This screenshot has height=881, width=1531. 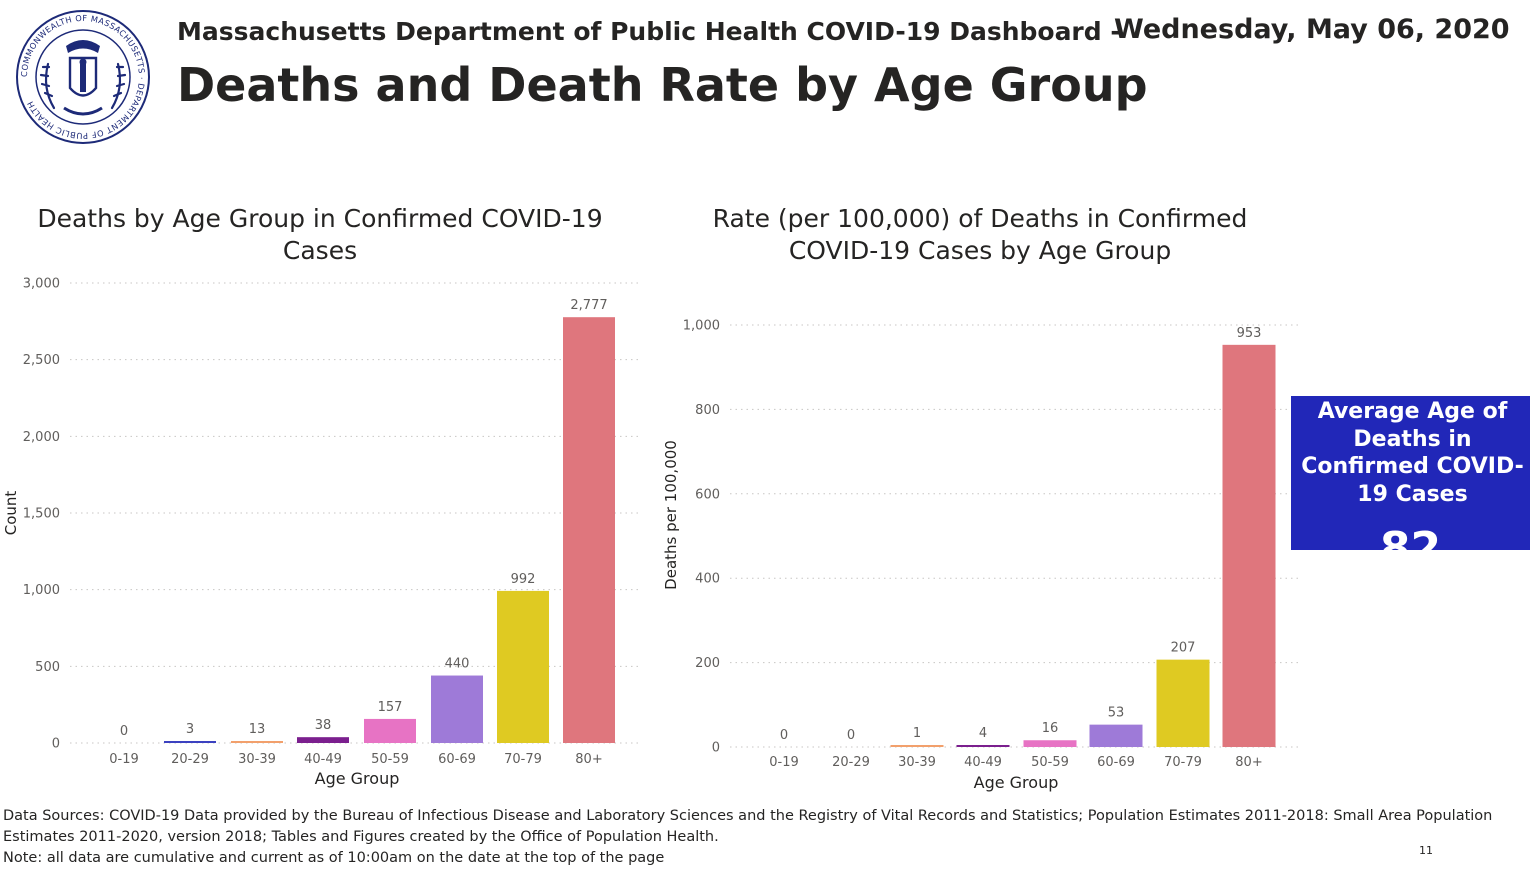 What do you see at coordinates (917, 733) in the screenshot?
I see `data-label: 1` at bounding box center [917, 733].